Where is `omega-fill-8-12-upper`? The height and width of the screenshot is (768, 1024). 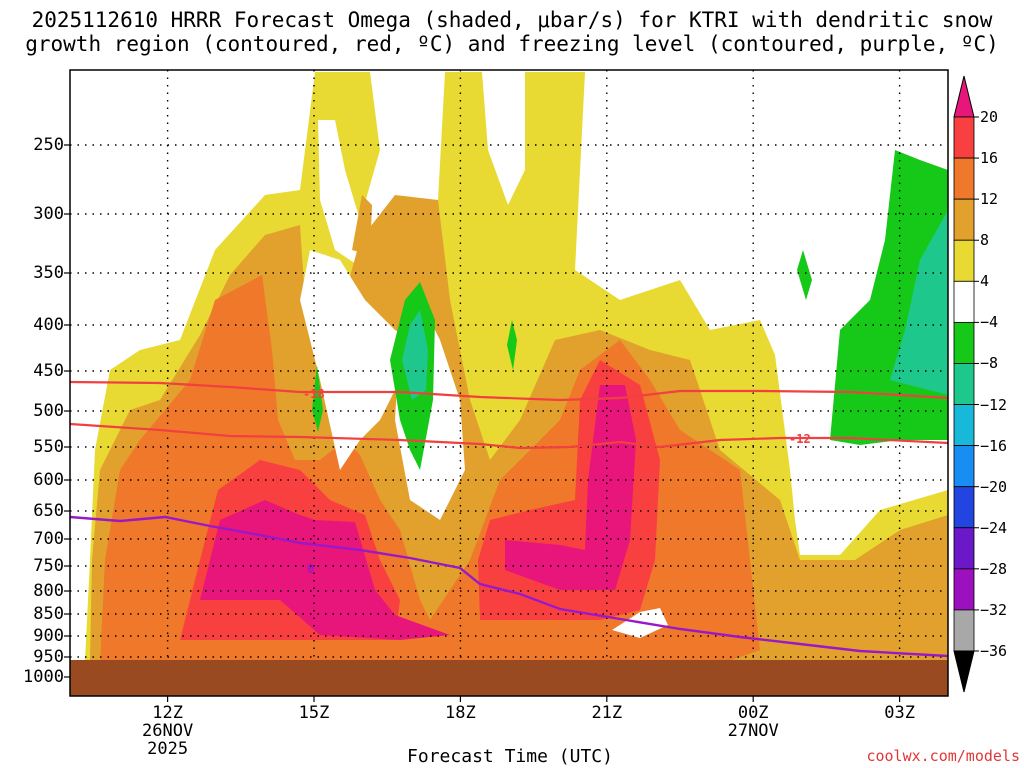 omega-fill-8-12-upper is located at coordinates (362, 225).